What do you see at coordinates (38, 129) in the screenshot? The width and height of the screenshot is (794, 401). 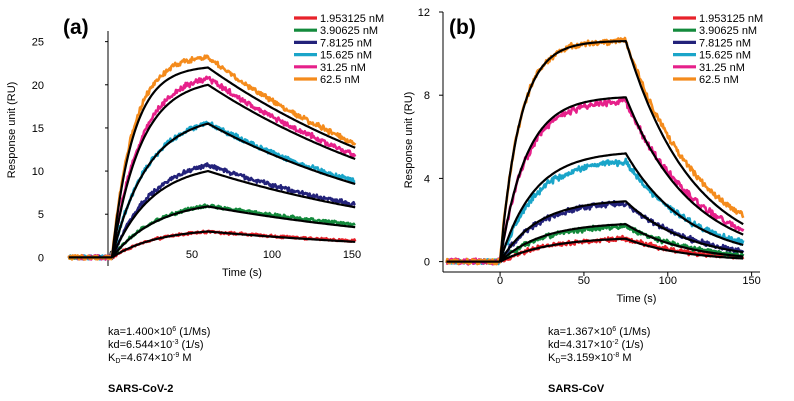 I see `y-tick-label-a: 15` at bounding box center [38, 129].